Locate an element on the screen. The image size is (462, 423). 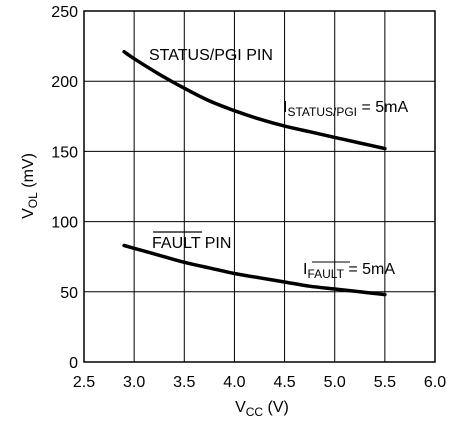
status-current-label: ISTATUS/PGI = 5mA is located at coordinates (345, 109).